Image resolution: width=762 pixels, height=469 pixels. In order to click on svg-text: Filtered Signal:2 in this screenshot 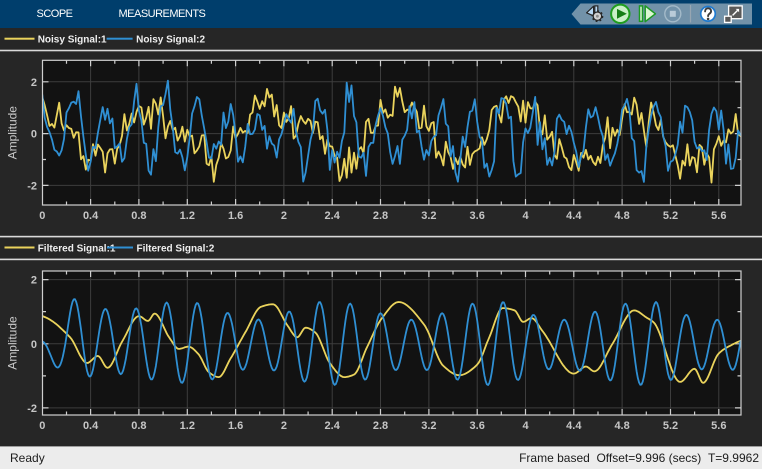, I will do `click(176, 248)`.